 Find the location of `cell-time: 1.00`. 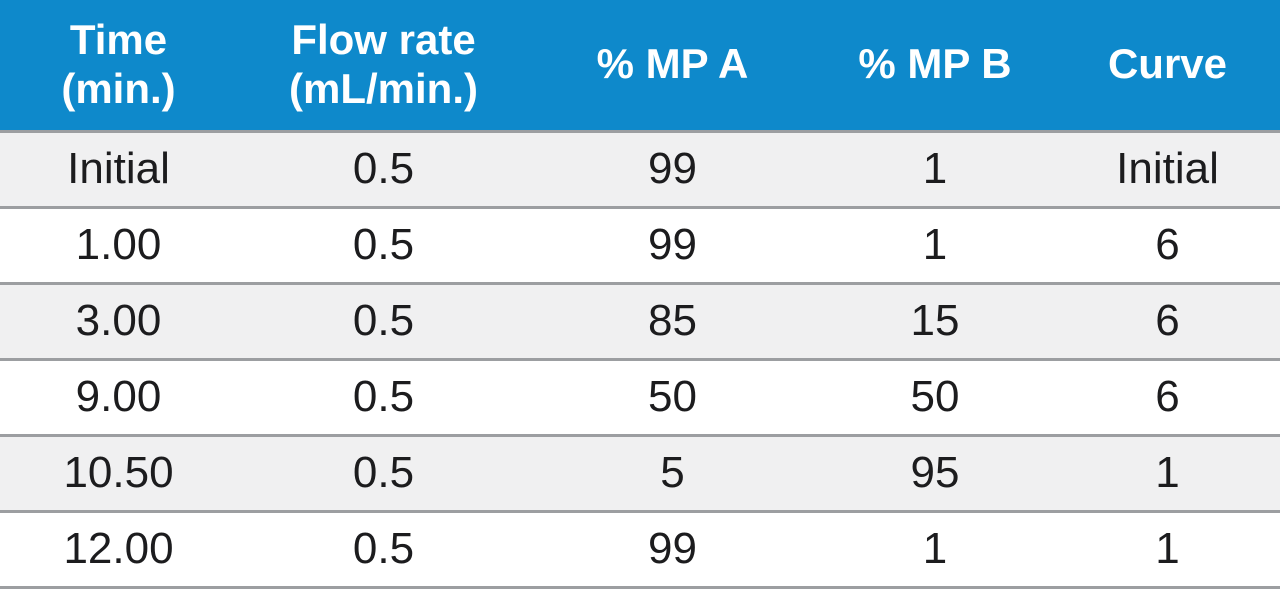

cell-time: 1.00 is located at coordinates (118, 246).